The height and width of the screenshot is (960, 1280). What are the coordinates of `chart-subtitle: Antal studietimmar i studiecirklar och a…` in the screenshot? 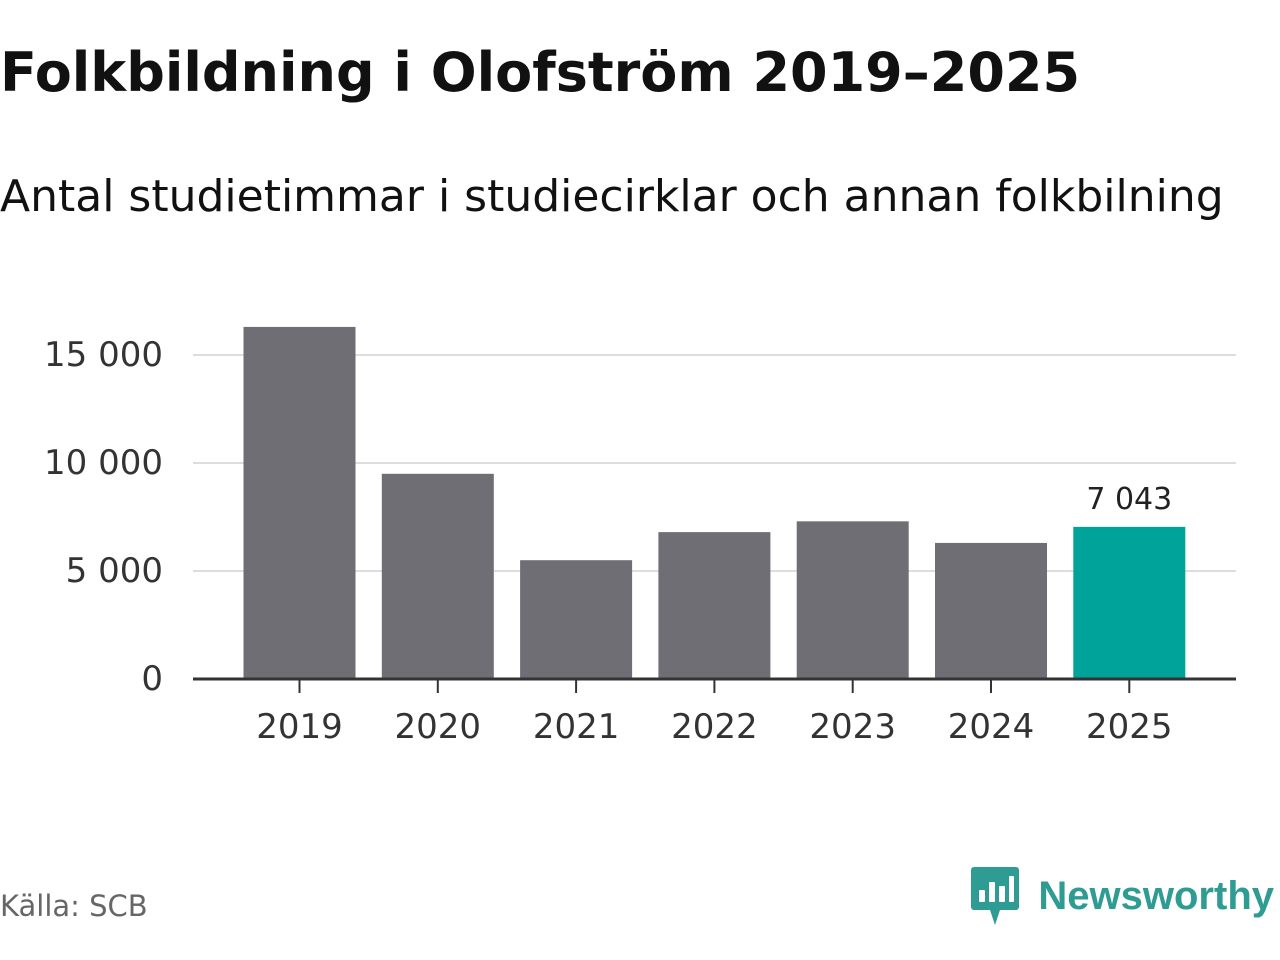 It's located at (612, 196).